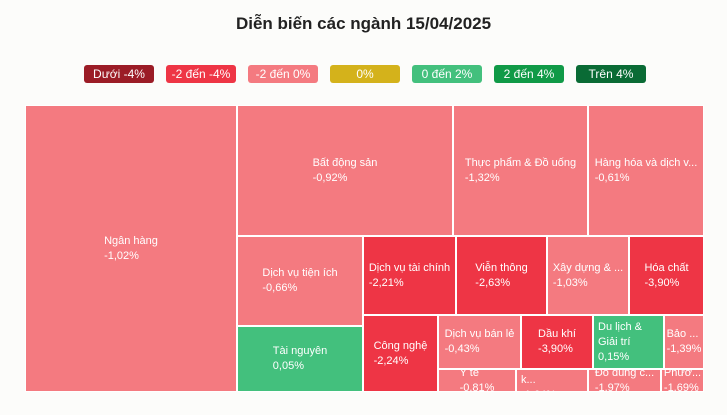 This screenshot has height=415, width=727. I want to click on treemap-tile: Dầu khí -3,90%, so click(557, 342).